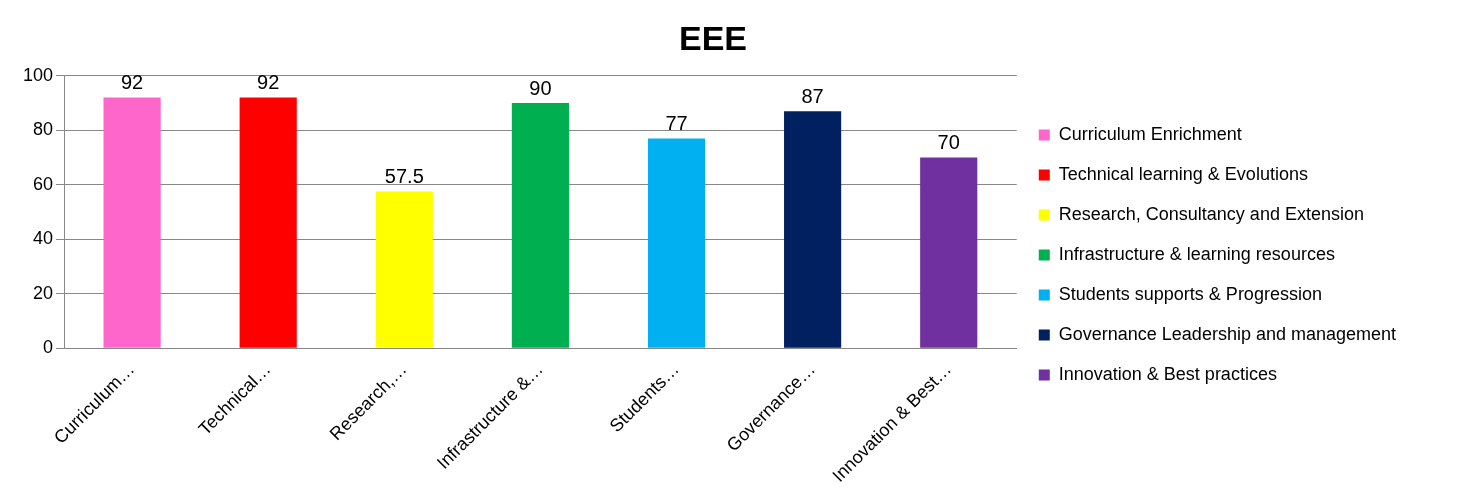  Describe the element at coordinates (404, 176) in the screenshot. I see `data-label: 57.5` at that location.